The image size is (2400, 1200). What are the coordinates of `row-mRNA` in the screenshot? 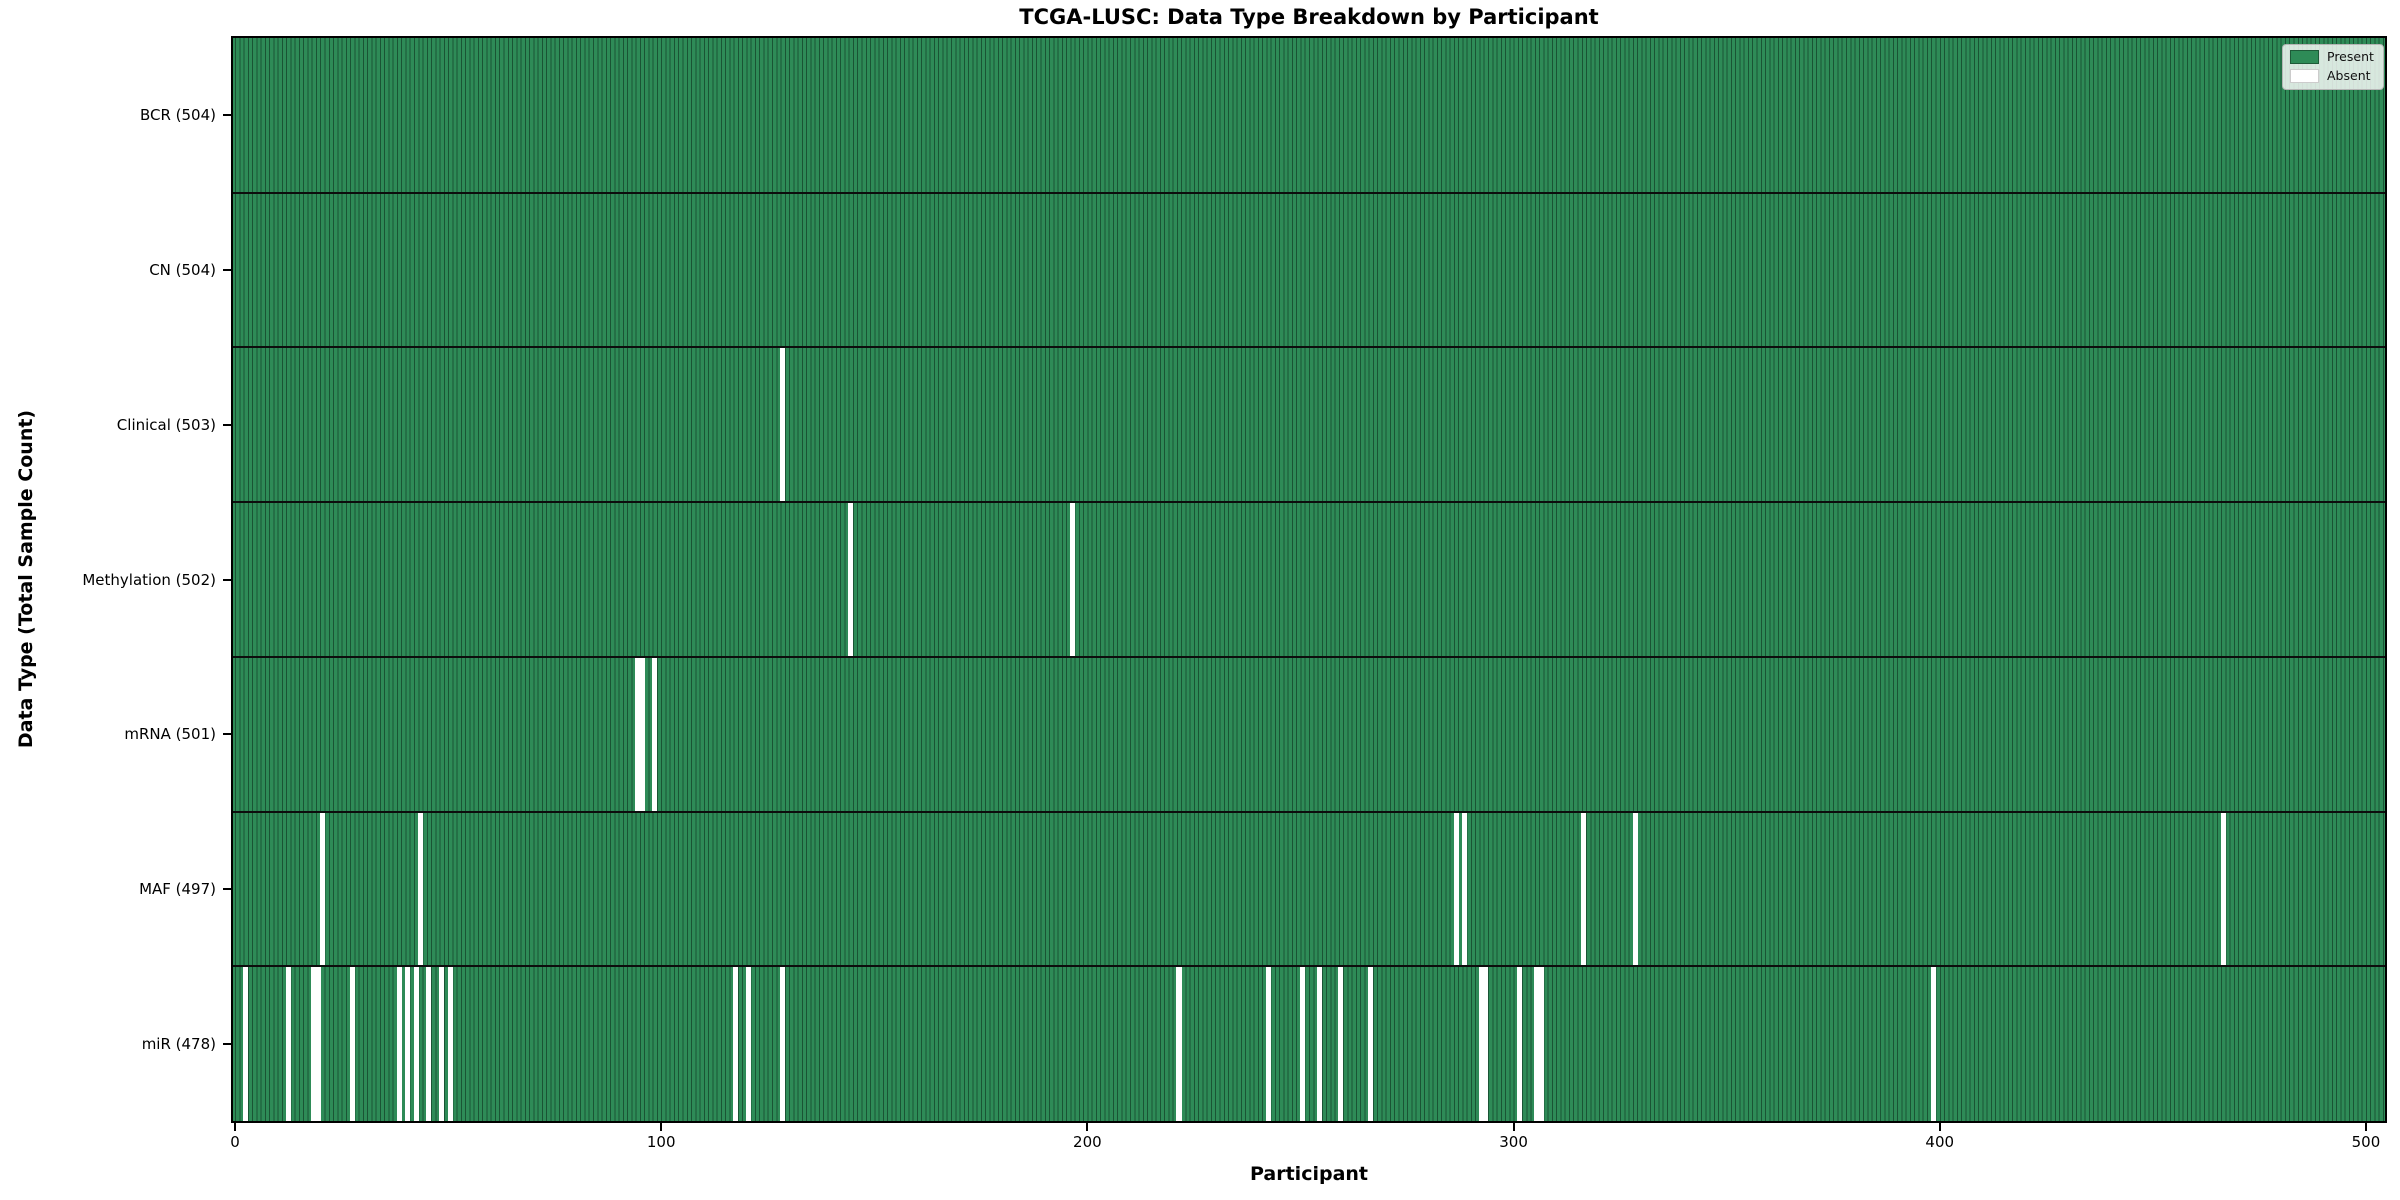 It's located at (1309, 734).